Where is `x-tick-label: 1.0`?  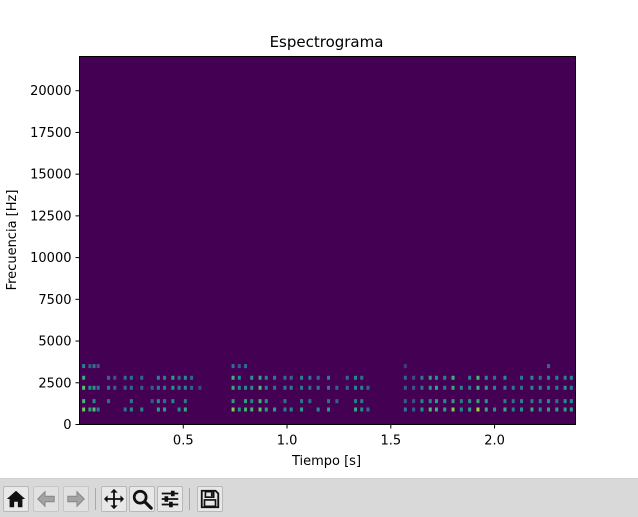 x-tick-label: 1.0 is located at coordinates (287, 441).